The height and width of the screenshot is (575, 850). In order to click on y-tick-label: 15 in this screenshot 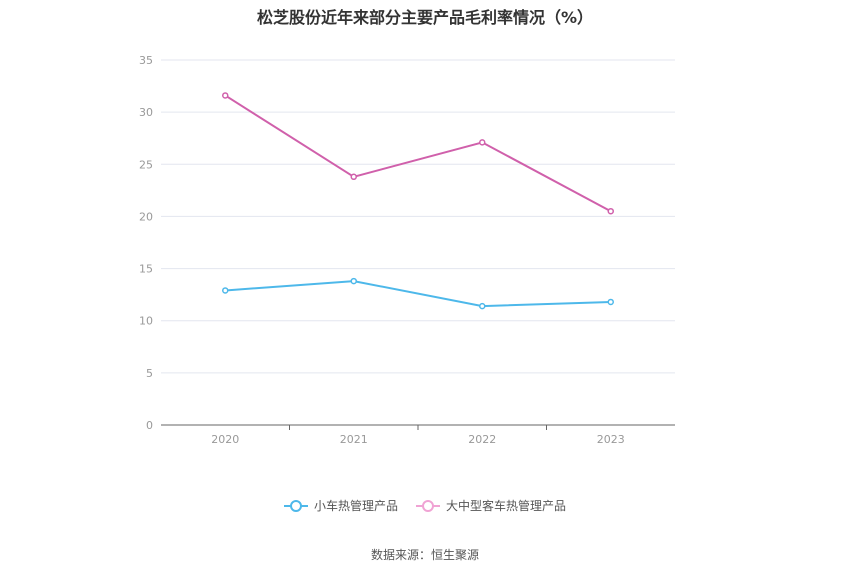, I will do `click(146, 269)`.